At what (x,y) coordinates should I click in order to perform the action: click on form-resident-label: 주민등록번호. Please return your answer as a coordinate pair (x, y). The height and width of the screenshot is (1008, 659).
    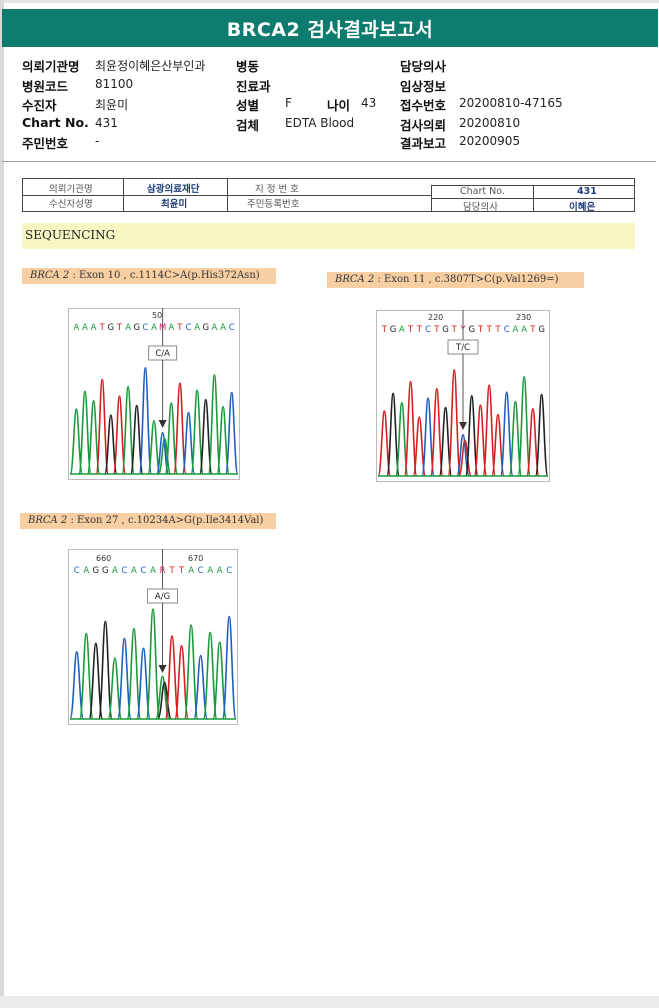
    Looking at the image, I should click on (273, 204).